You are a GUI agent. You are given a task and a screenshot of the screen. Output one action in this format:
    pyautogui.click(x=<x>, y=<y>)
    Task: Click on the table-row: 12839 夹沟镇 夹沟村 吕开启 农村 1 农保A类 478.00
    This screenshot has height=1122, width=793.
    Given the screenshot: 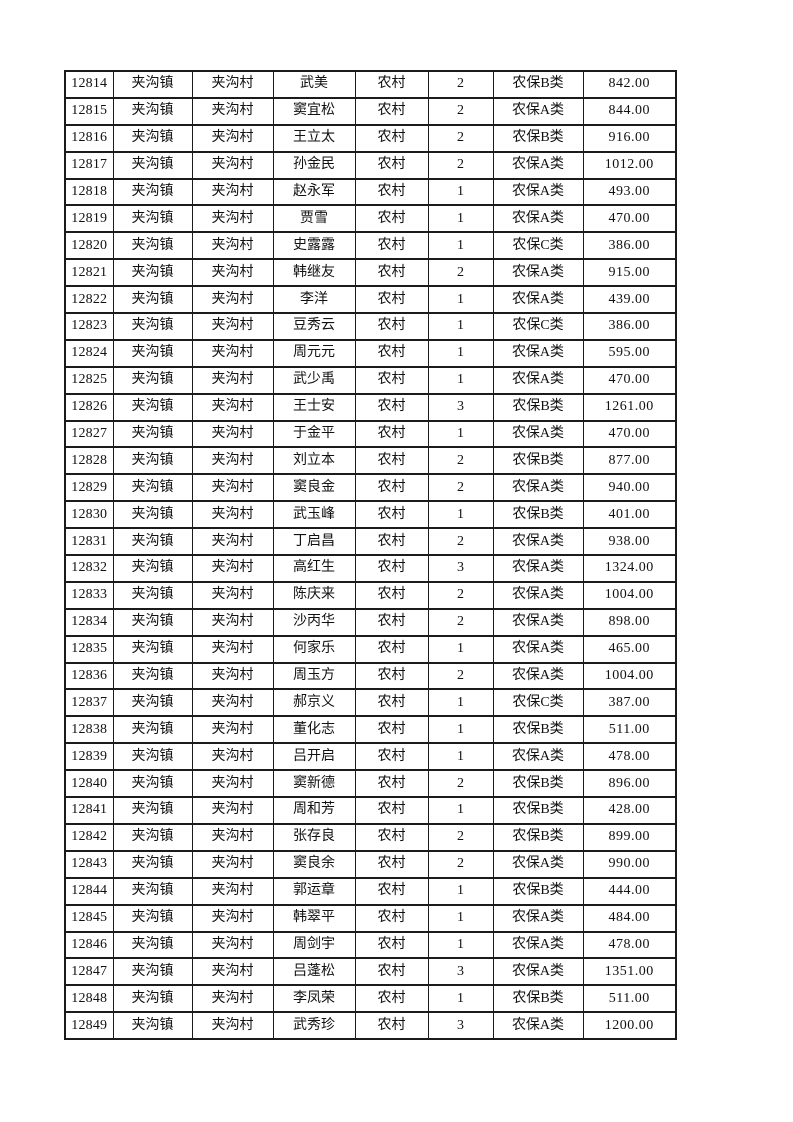 What is the action you would take?
    pyautogui.click(x=370, y=757)
    